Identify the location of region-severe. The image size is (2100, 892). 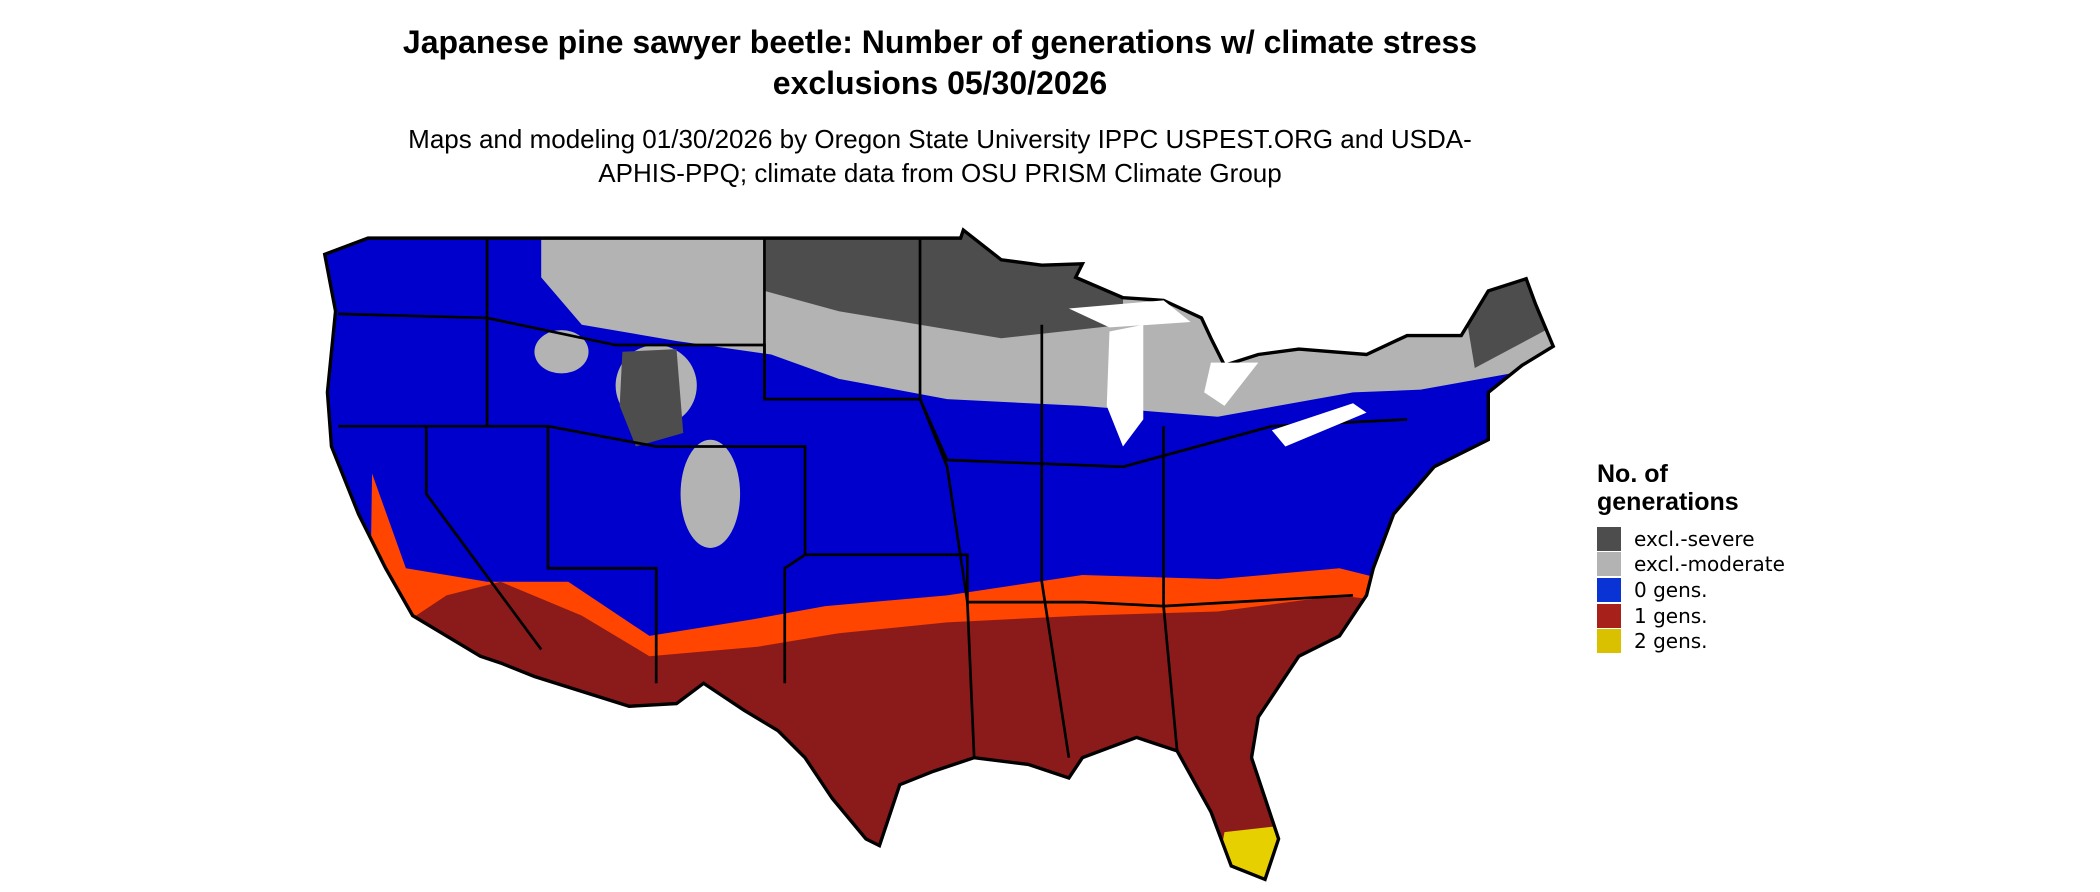
(651, 398).